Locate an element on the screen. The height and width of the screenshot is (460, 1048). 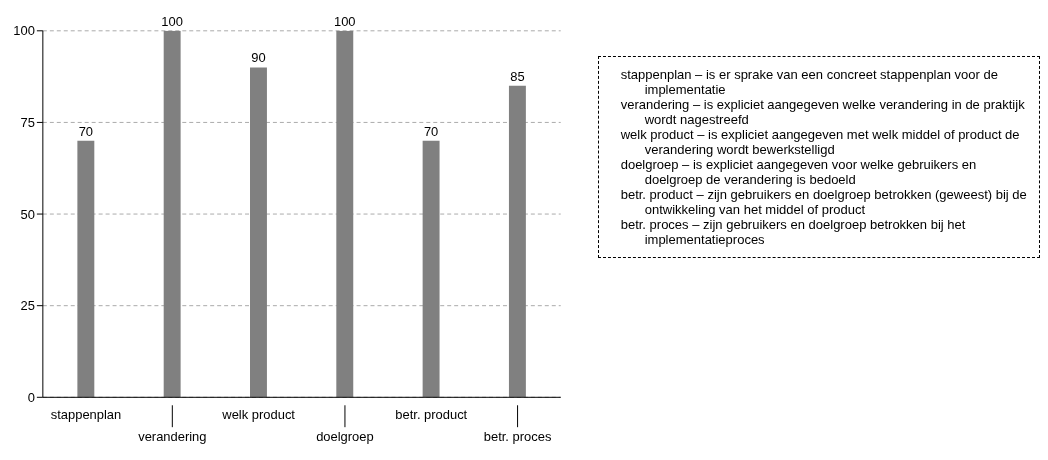
y-tick-label: 75 is located at coordinates (27, 123).